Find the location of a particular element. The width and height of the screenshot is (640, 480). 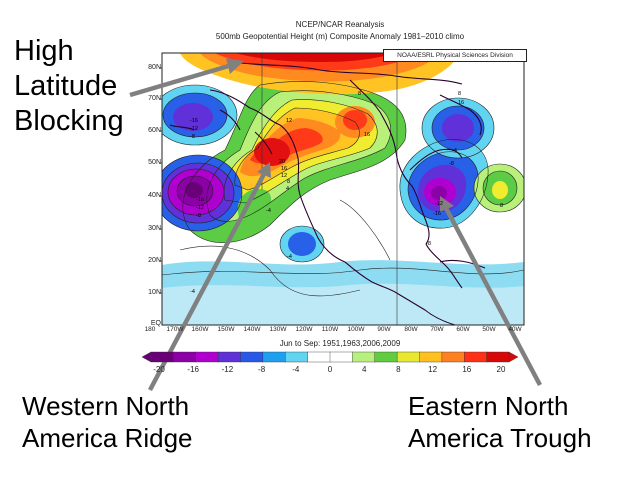

latitude-label: 70N is located at coordinates (154, 98).